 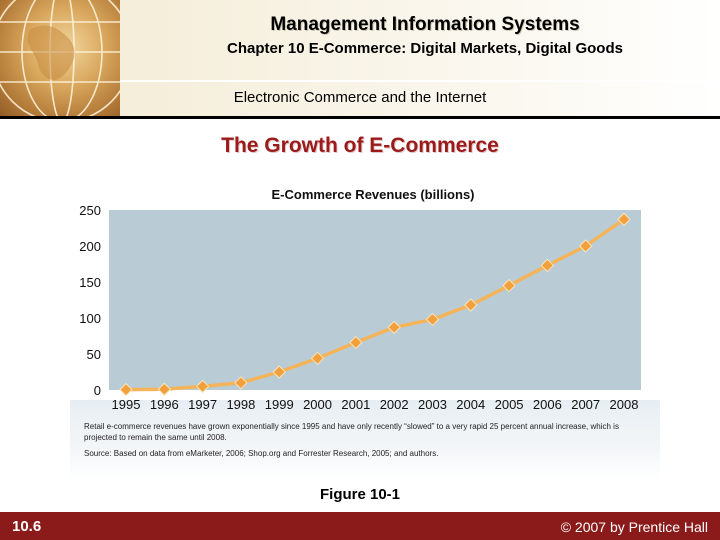 What do you see at coordinates (373, 194) in the screenshot?
I see `chart-title: E-Commerce Revenues (billions)` at bounding box center [373, 194].